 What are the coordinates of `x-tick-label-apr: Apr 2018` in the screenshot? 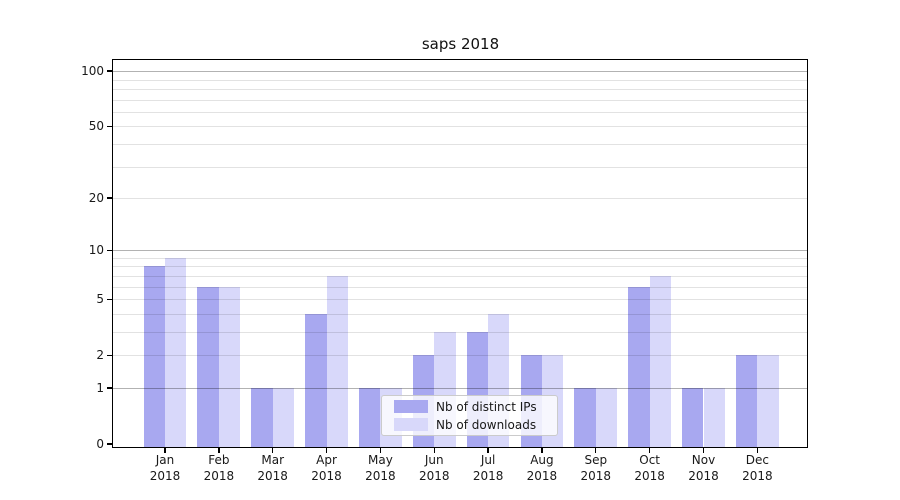 It's located at (327, 468).